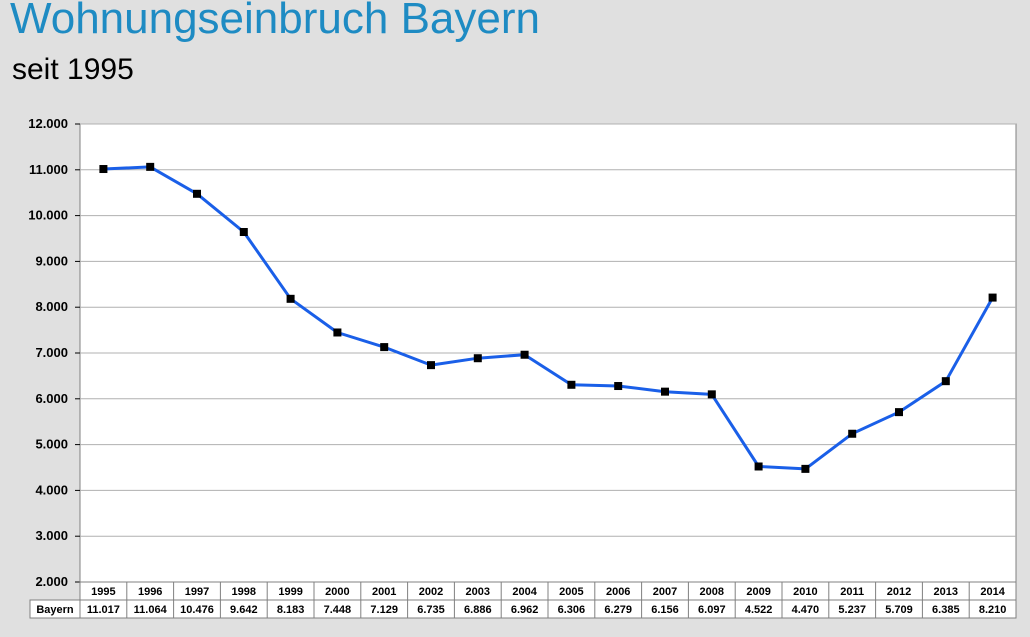 The image size is (1030, 637). I want to click on y-tick-label: 10.000, so click(48, 215).